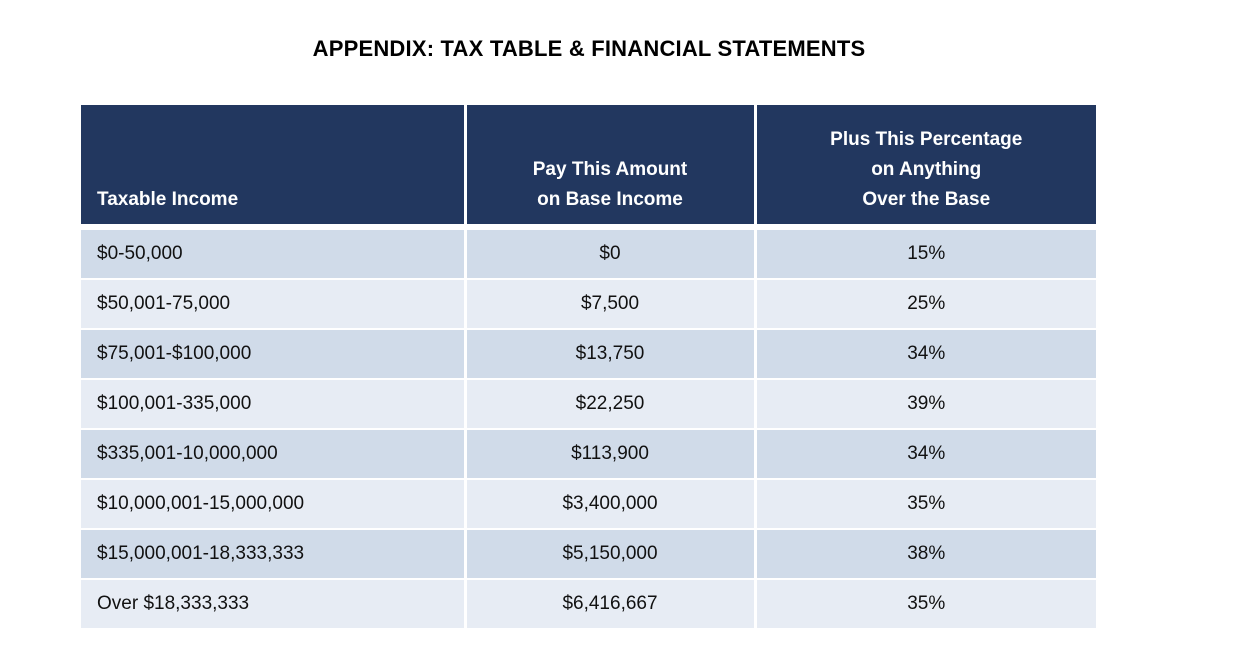 This screenshot has height=672, width=1238. Describe the element at coordinates (274, 304) in the screenshot. I see `taxable-income-cell: $50,001-75,000` at that location.